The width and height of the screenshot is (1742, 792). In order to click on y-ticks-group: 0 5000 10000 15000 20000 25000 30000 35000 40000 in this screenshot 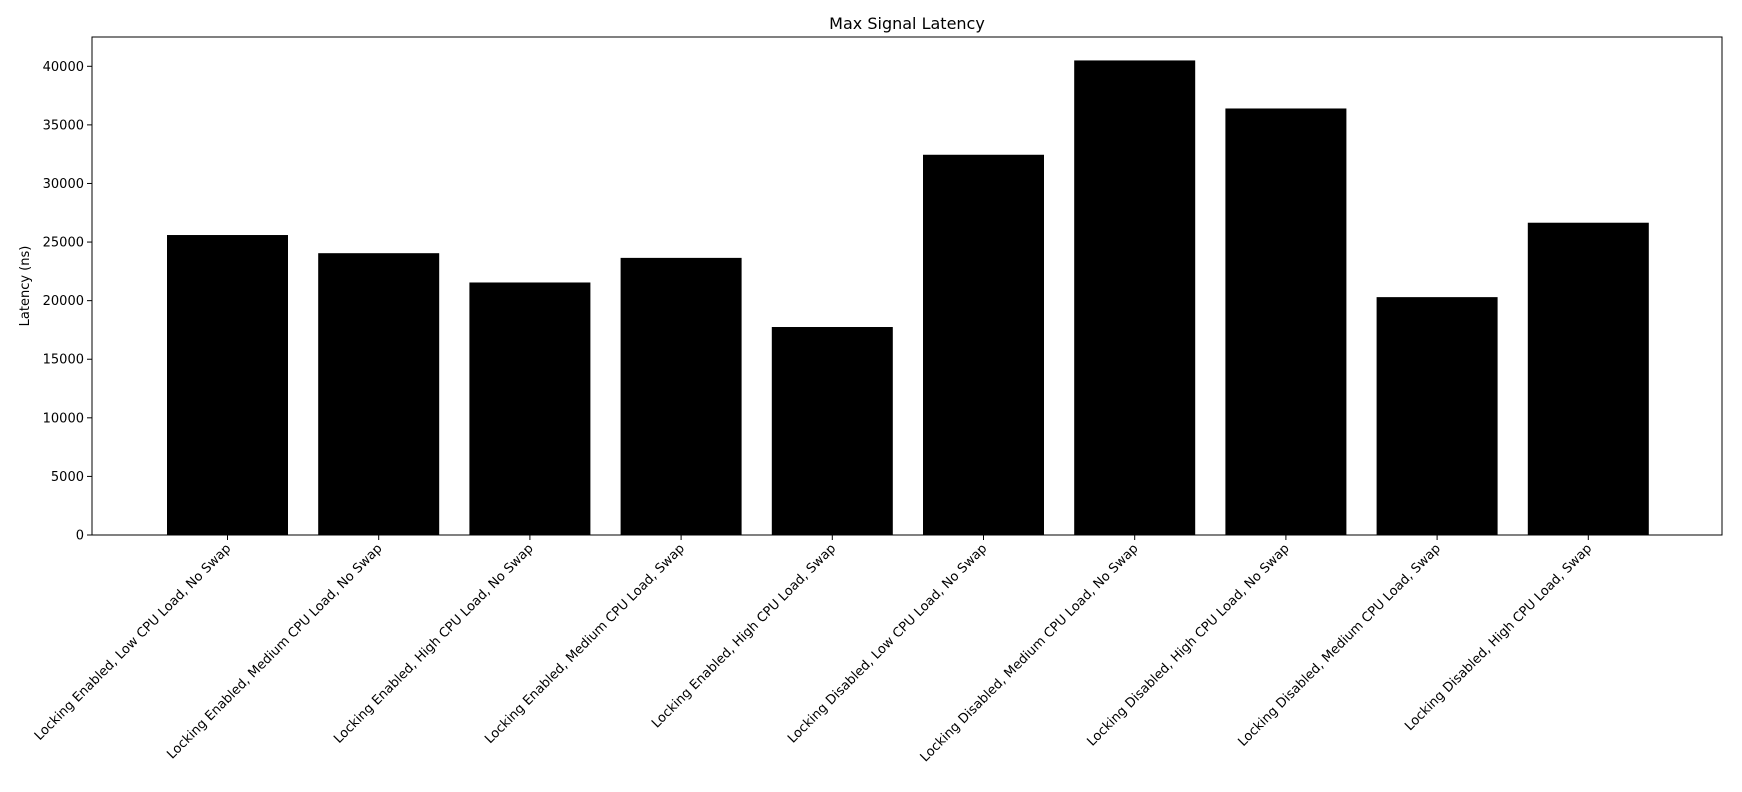, I will do `click(67, 302)`.